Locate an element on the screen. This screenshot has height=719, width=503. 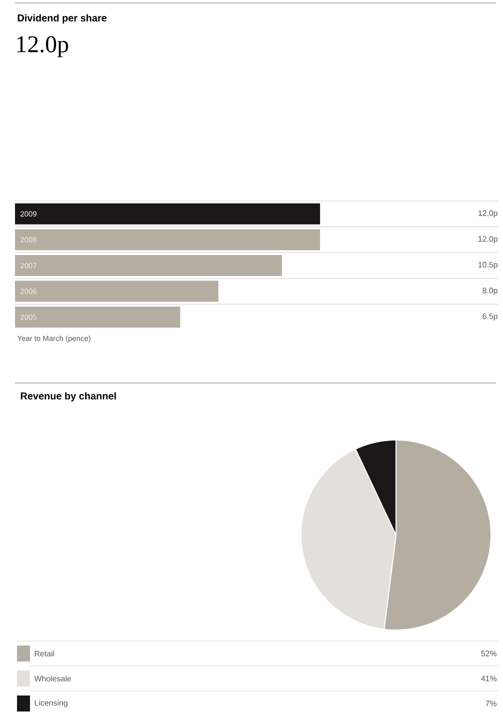
chart-subtitle: 12.0p is located at coordinates (42, 47).